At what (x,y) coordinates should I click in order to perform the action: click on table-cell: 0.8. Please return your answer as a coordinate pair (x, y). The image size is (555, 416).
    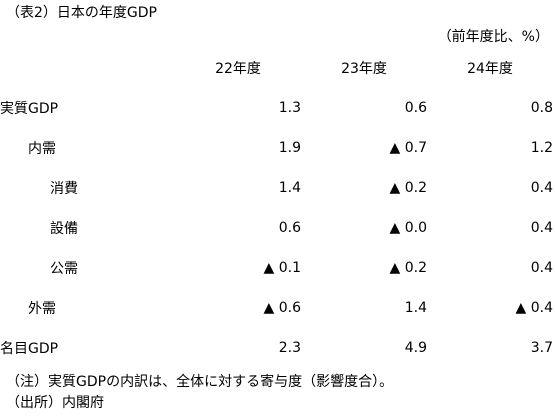
    Looking at the image, I should click on (541, 108).